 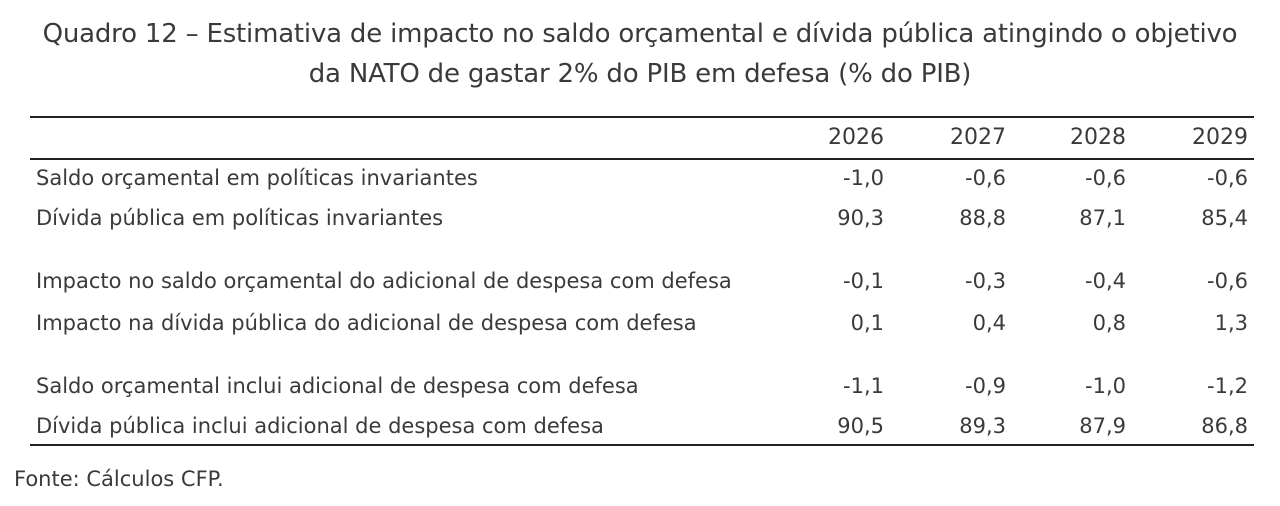 I want to click on table-top-rule, so click(x=642, y=117).